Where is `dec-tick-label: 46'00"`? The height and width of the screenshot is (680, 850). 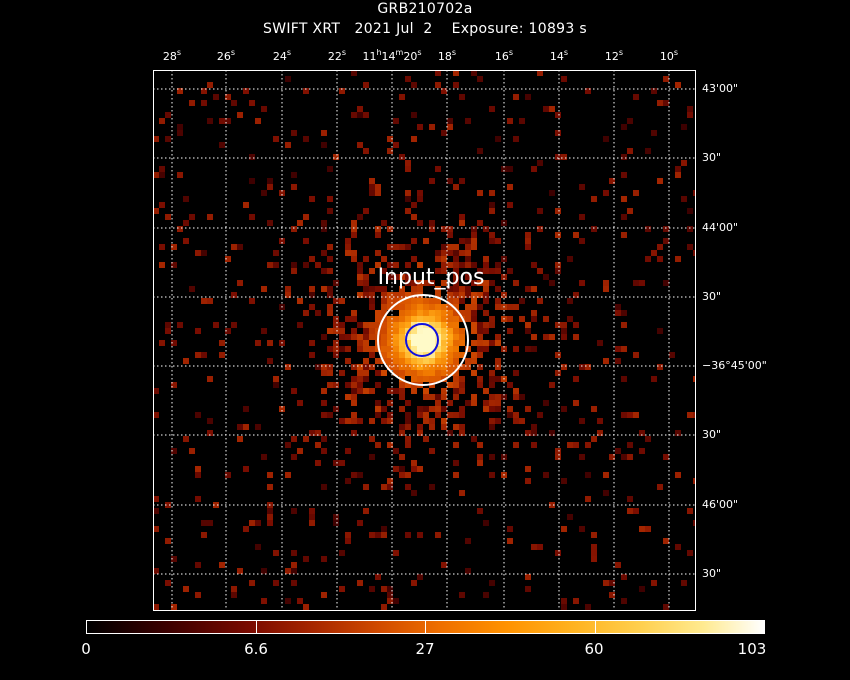
dec-tick-label: 46'00" is located at coordinates (720, 504).